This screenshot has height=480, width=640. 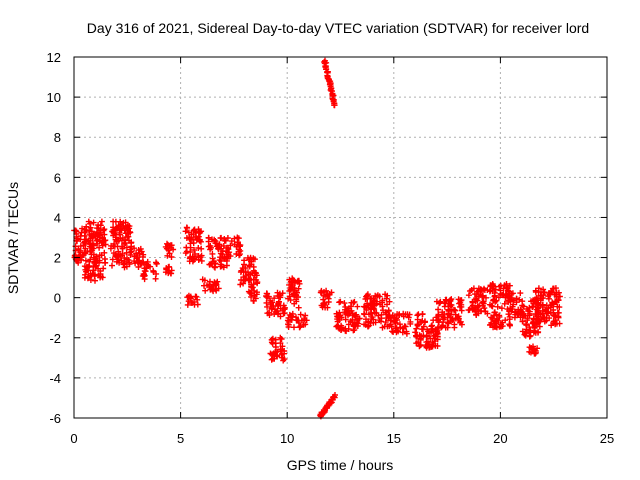 I want to click on y-tick-label: -2, so click(x=55, y=338).